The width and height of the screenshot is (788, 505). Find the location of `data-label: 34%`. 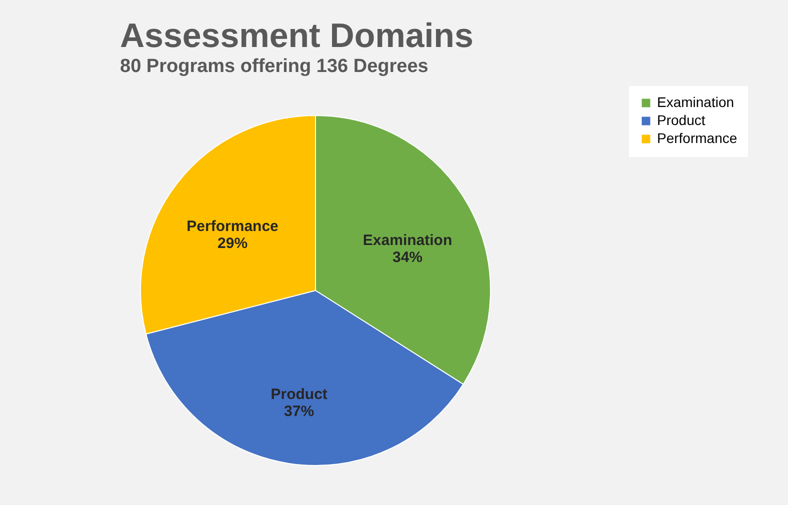

data-label: 34% is located at coordinates (407, 257).